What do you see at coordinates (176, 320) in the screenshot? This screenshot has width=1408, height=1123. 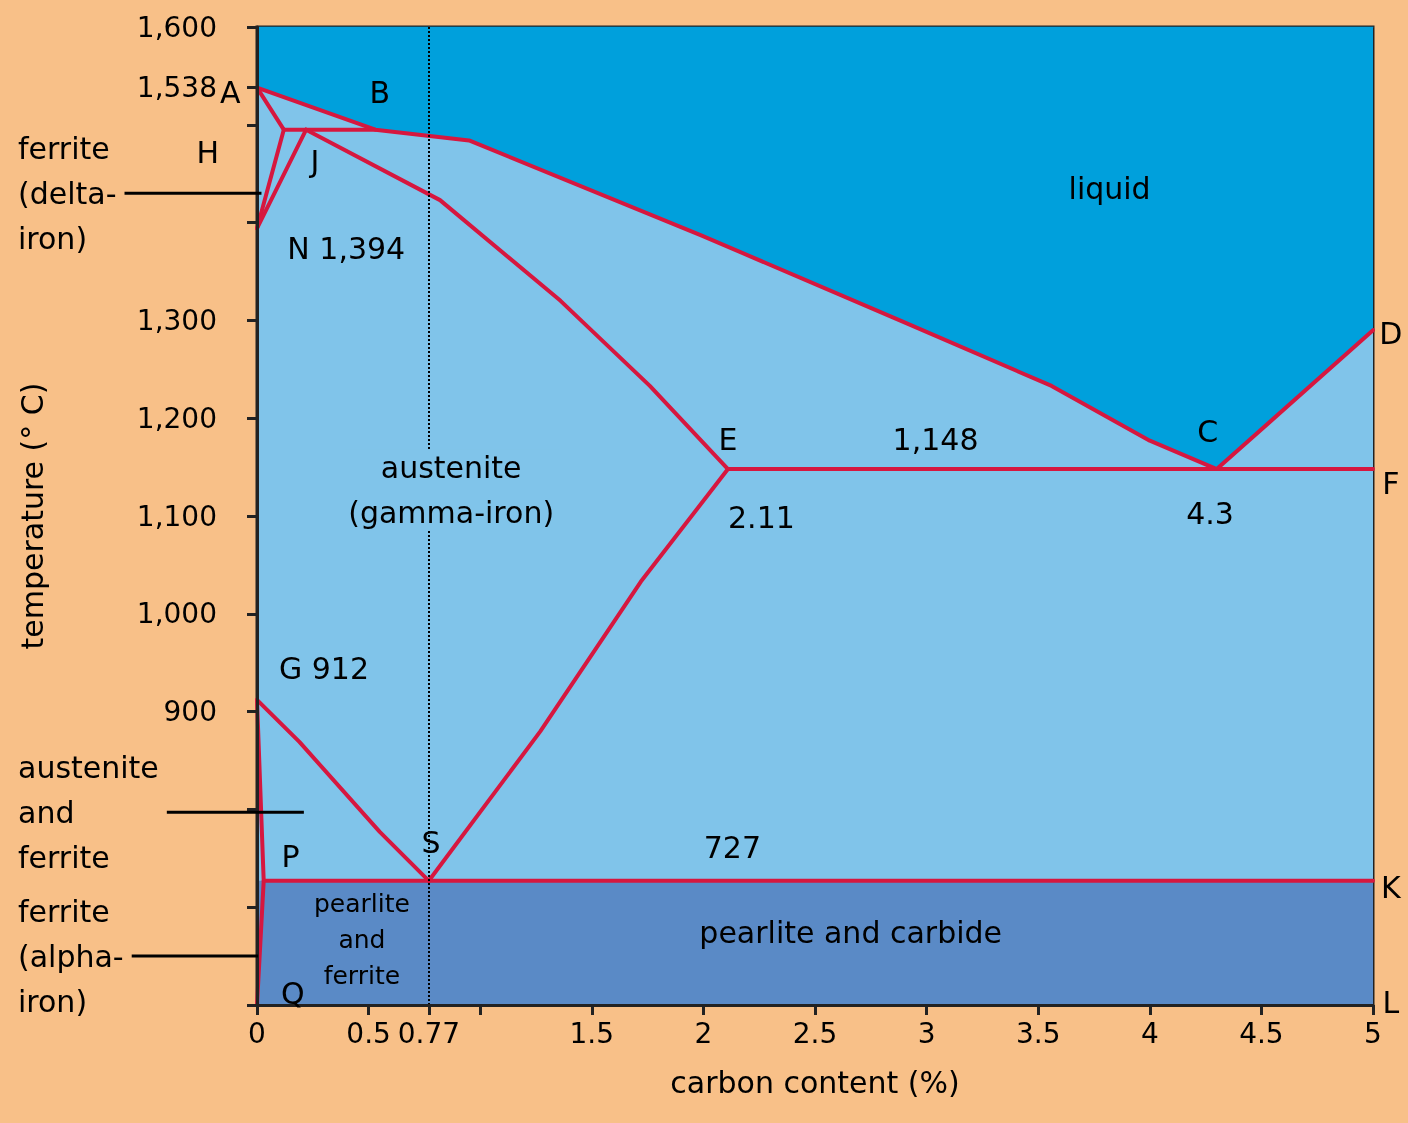 I see `y-tick-label: 1,300` at bounding box center [176, 320].